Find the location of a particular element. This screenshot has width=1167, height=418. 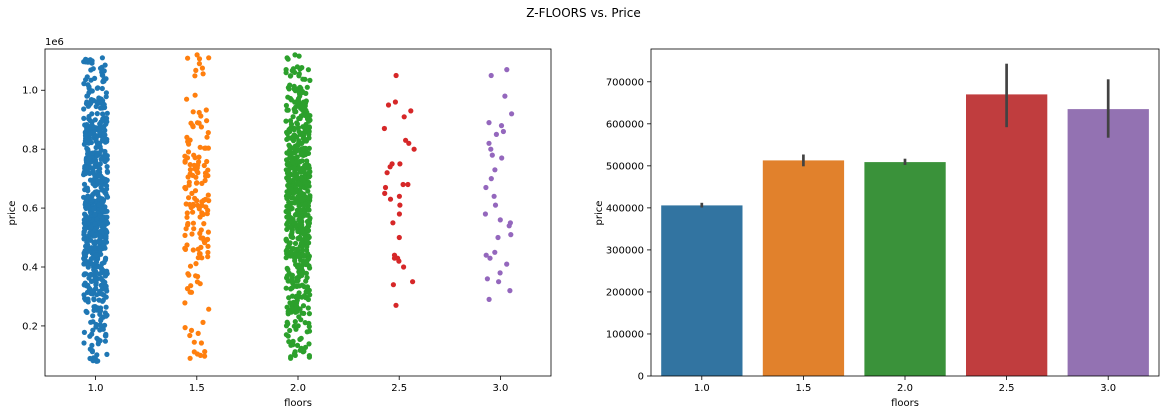

bar-error-bars is located at coordinates (905, 135).